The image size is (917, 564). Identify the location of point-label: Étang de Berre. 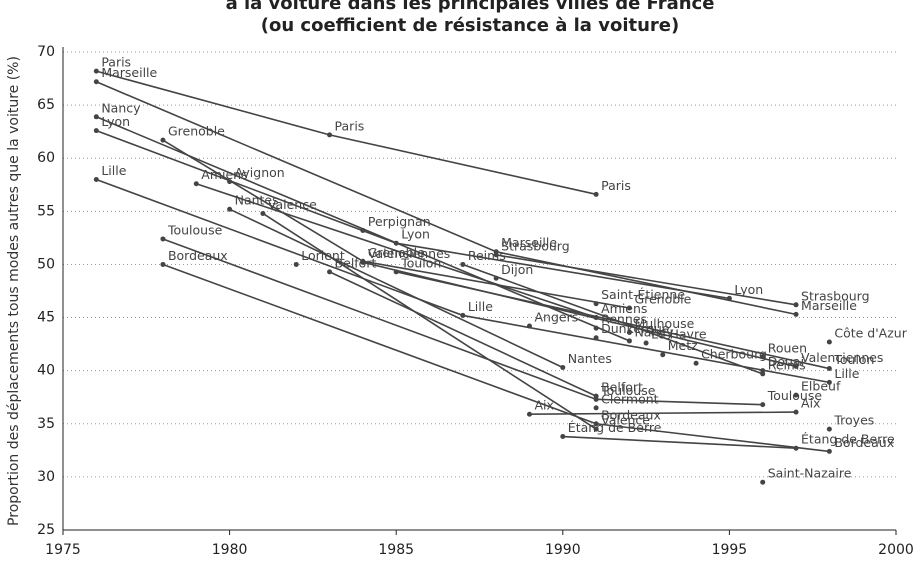
(615, 427).